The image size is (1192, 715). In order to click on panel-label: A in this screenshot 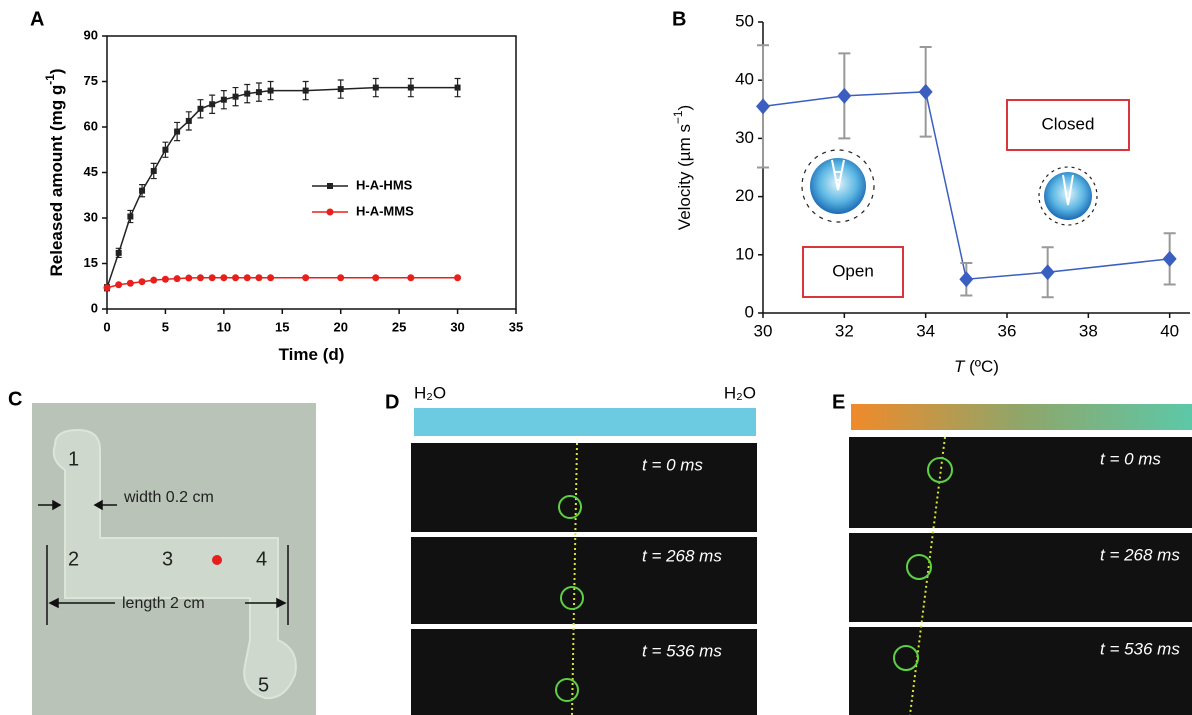, I will do `click(37, 19)`.